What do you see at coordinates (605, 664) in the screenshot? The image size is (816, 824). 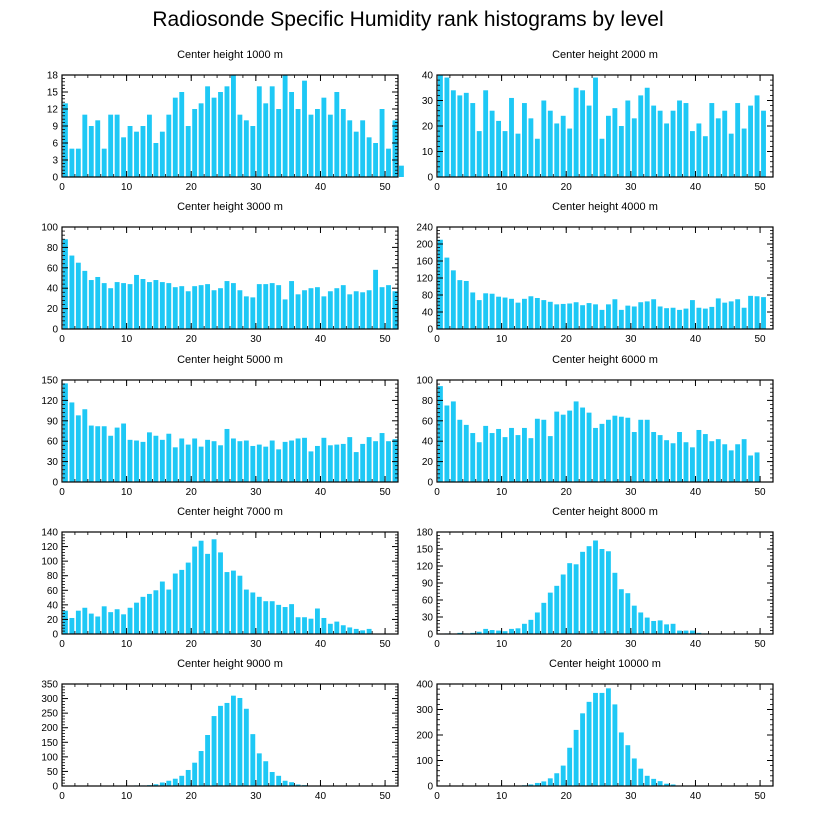 I see `panel-title: Center height 10000 m` at bounding box center [605, 664].